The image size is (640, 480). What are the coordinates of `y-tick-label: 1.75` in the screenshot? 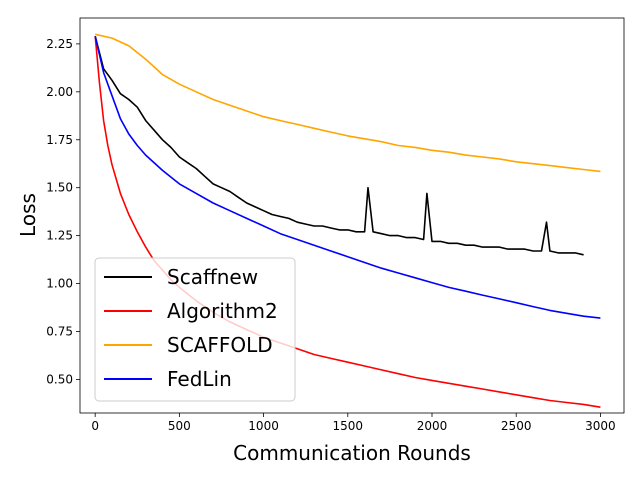 It's located at (59, 140).